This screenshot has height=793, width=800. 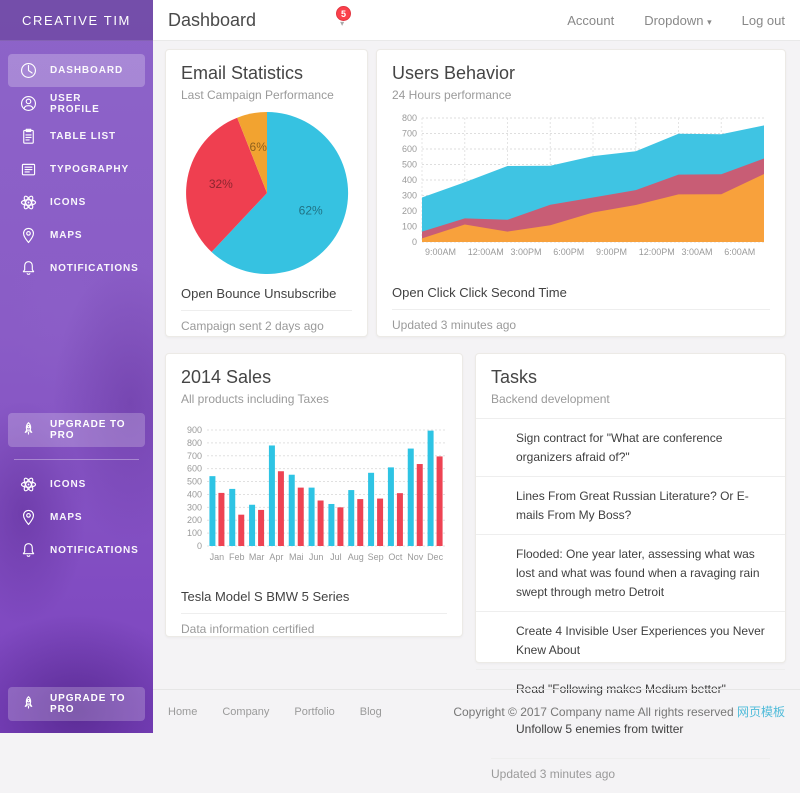 What do you see at coordinates (68, 202) in the screenshot?
I see `sidebar-item-label: ICONS` at bounding box center [68, 202].